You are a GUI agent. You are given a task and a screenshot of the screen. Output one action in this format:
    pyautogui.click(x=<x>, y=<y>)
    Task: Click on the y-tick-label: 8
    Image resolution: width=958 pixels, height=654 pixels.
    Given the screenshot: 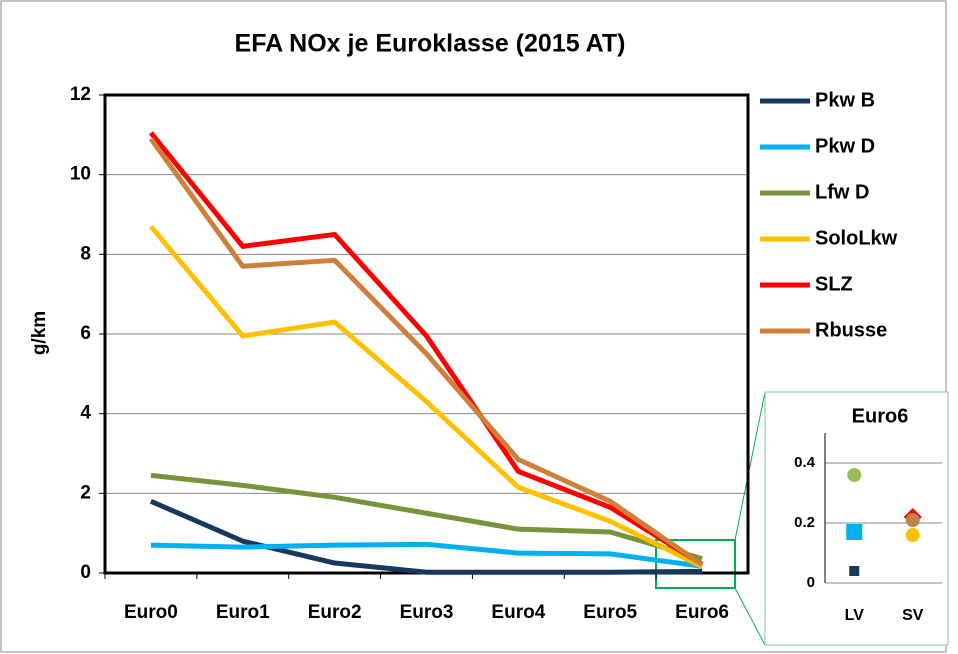 What is the action you would take?
    pyautogui.click(x=85, y=253)
    